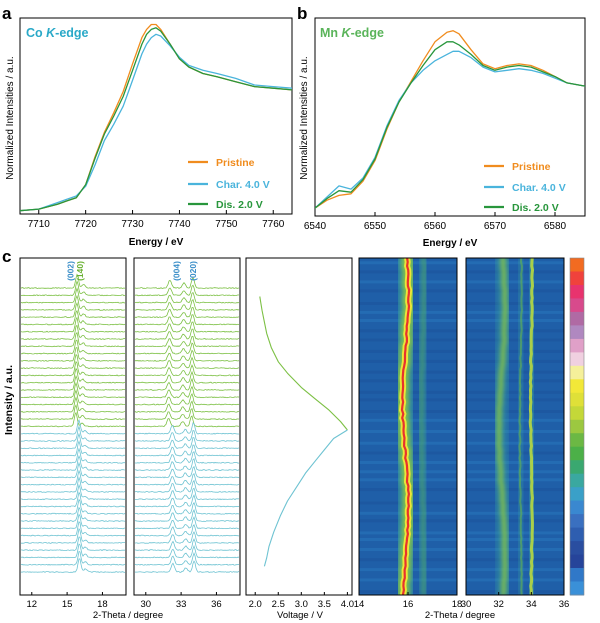 The width and height of the screenshot is (600, 623). What do you see at coordinates (235, 163) in the screenshot?
I see `legend-a-pristine-label: Pristine` at bounding box center [235, 163].